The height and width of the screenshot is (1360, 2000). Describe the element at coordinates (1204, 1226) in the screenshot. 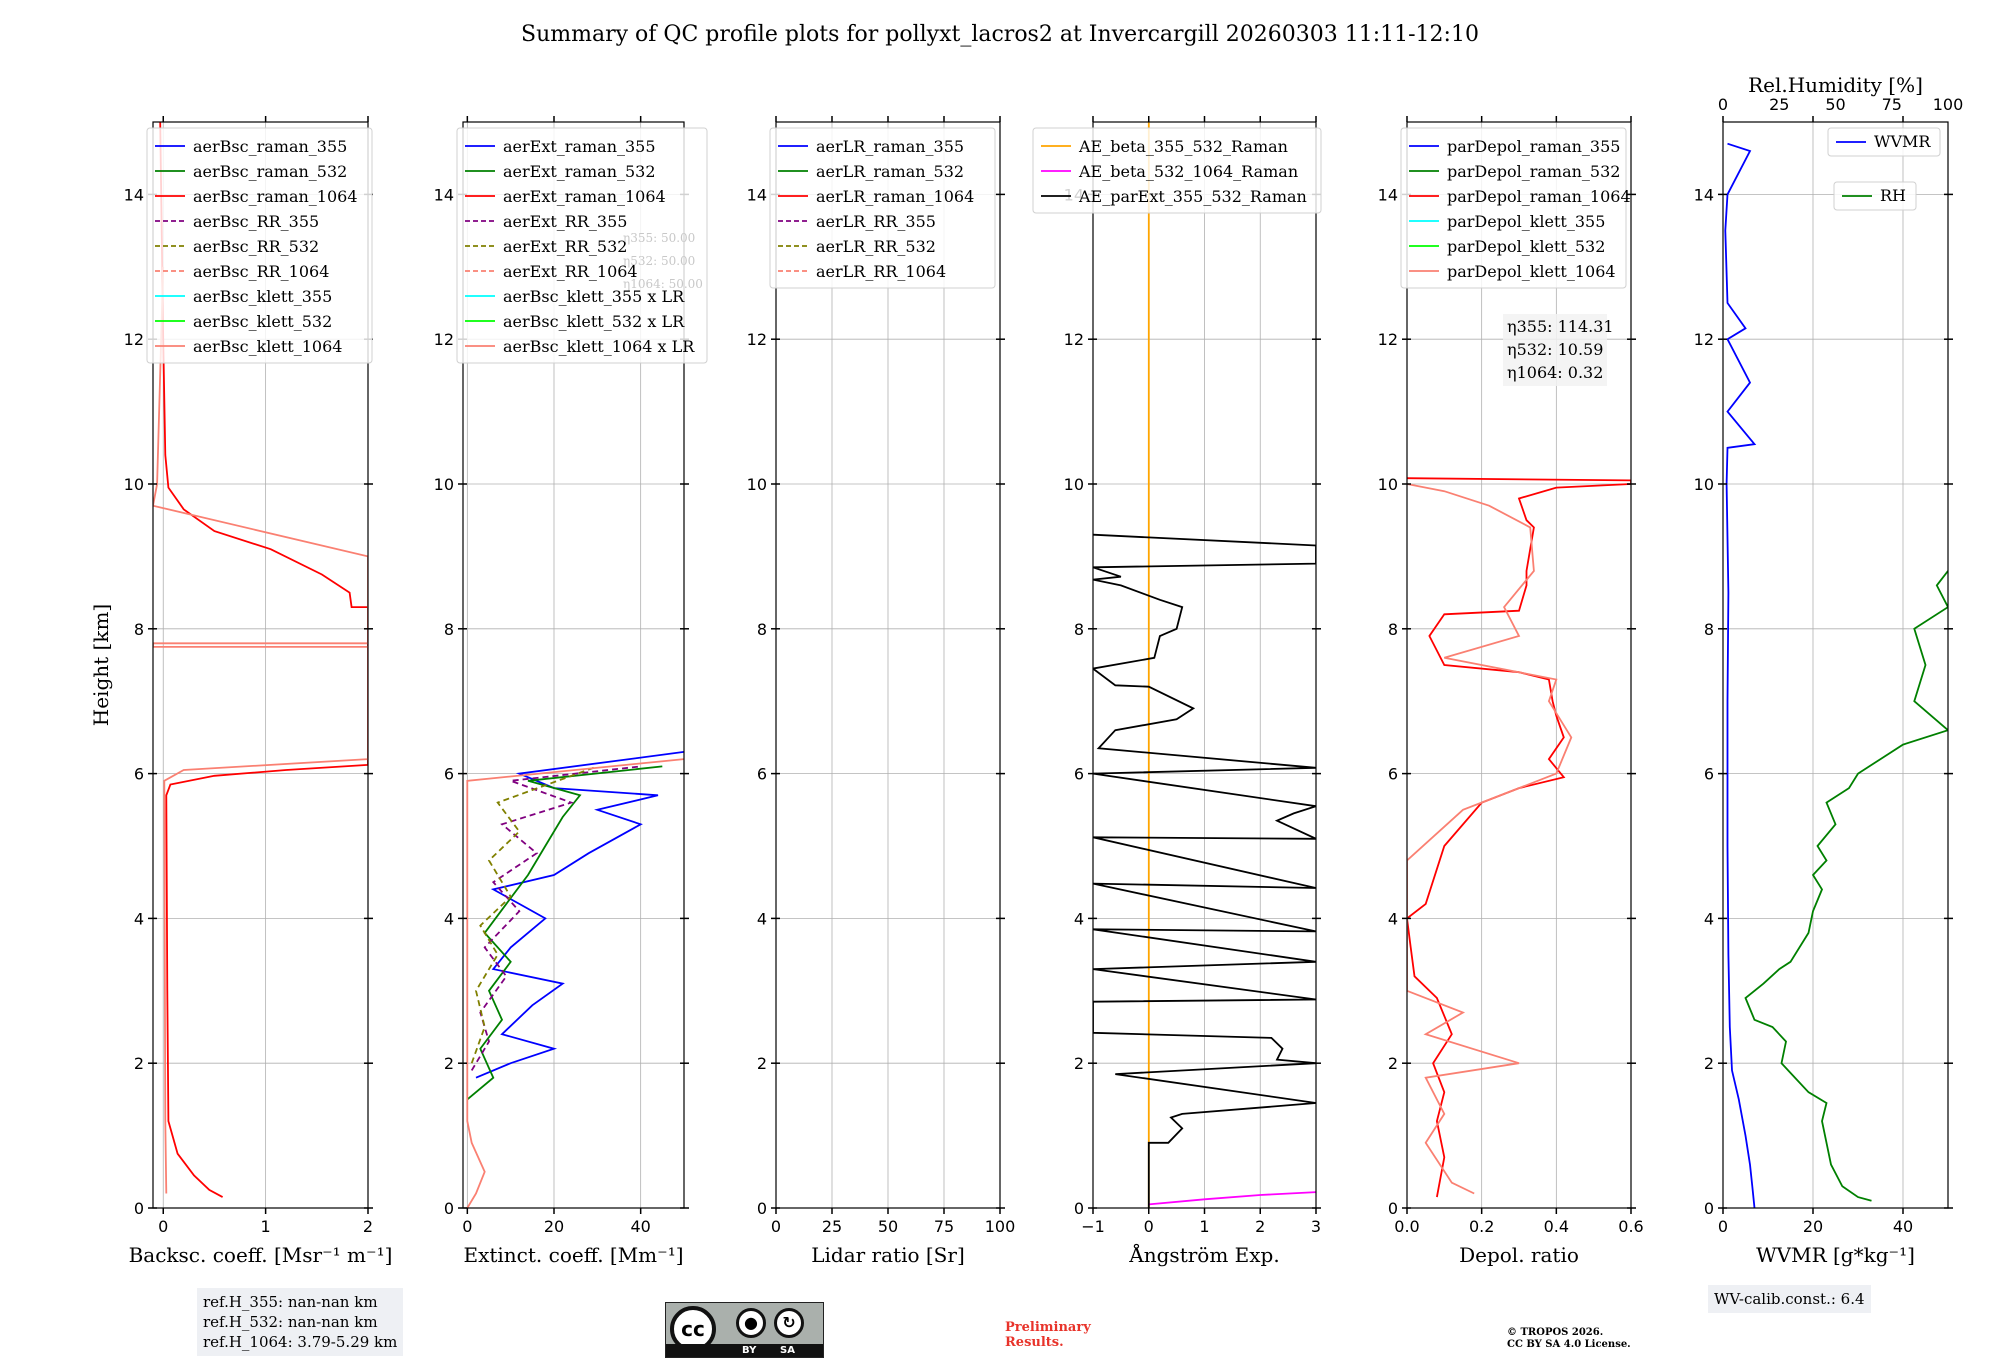

I see `x-tick-label: 1` at that location.